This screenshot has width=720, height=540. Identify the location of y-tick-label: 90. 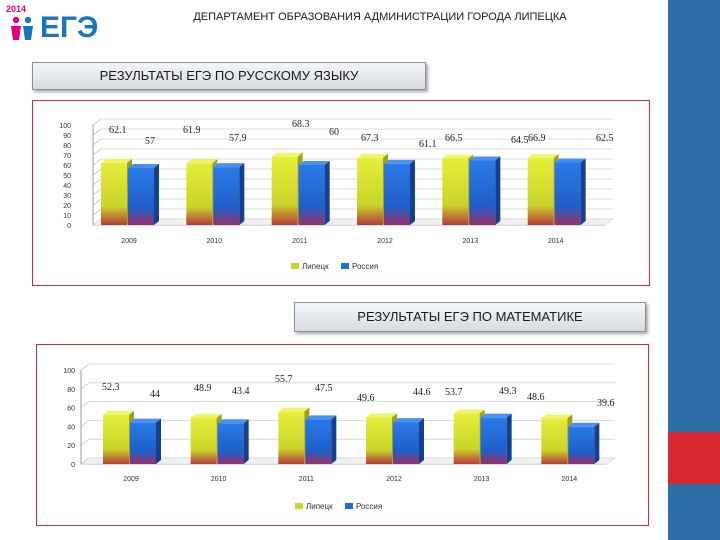
(67, 136).